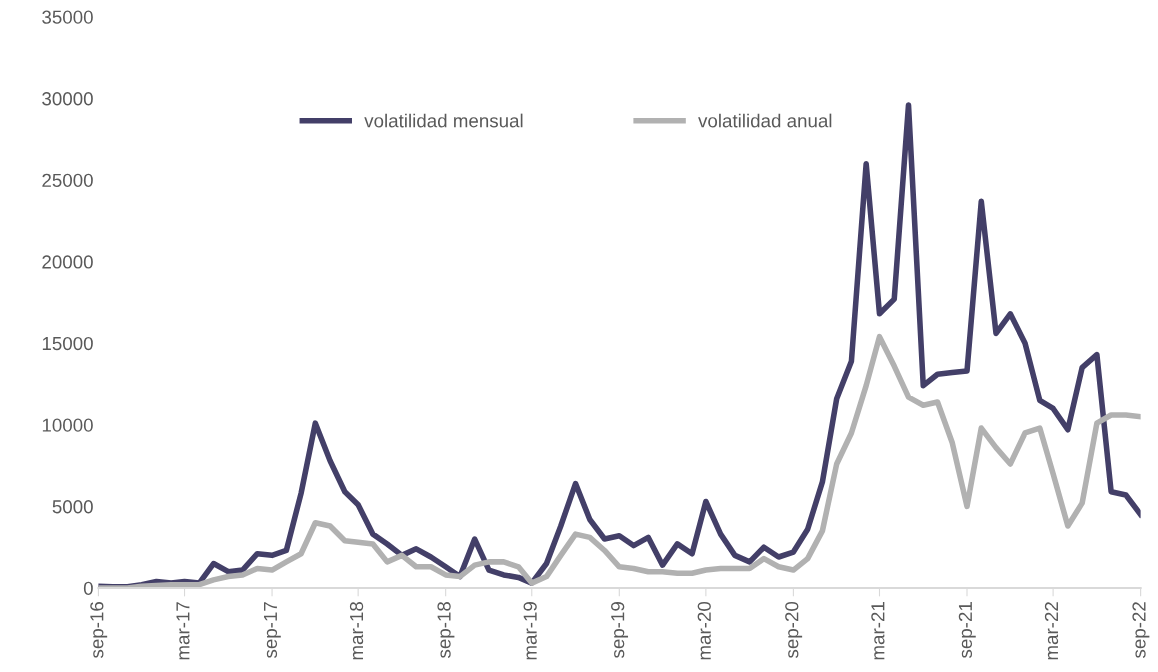  What do you see at coordinates (67, 180) in the screenshot?
I see `y-tick-label: 25000` at bounding box center [67, 180].